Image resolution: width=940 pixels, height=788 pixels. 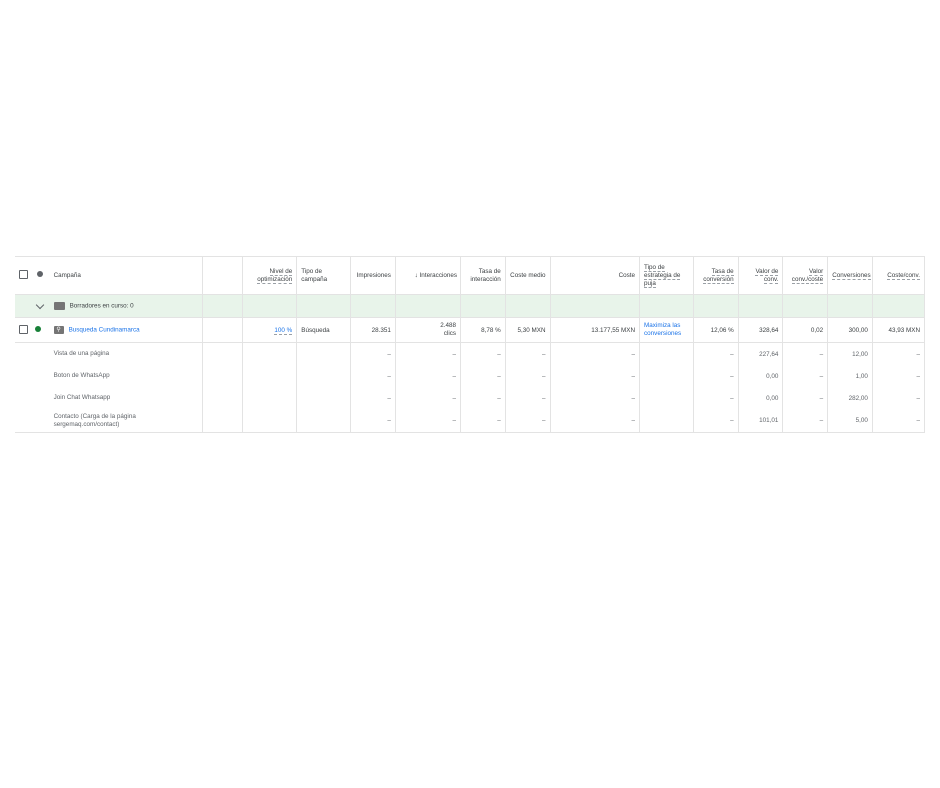 I want to click on conv-rate: 12,06 %, so click(x=716, y=330).